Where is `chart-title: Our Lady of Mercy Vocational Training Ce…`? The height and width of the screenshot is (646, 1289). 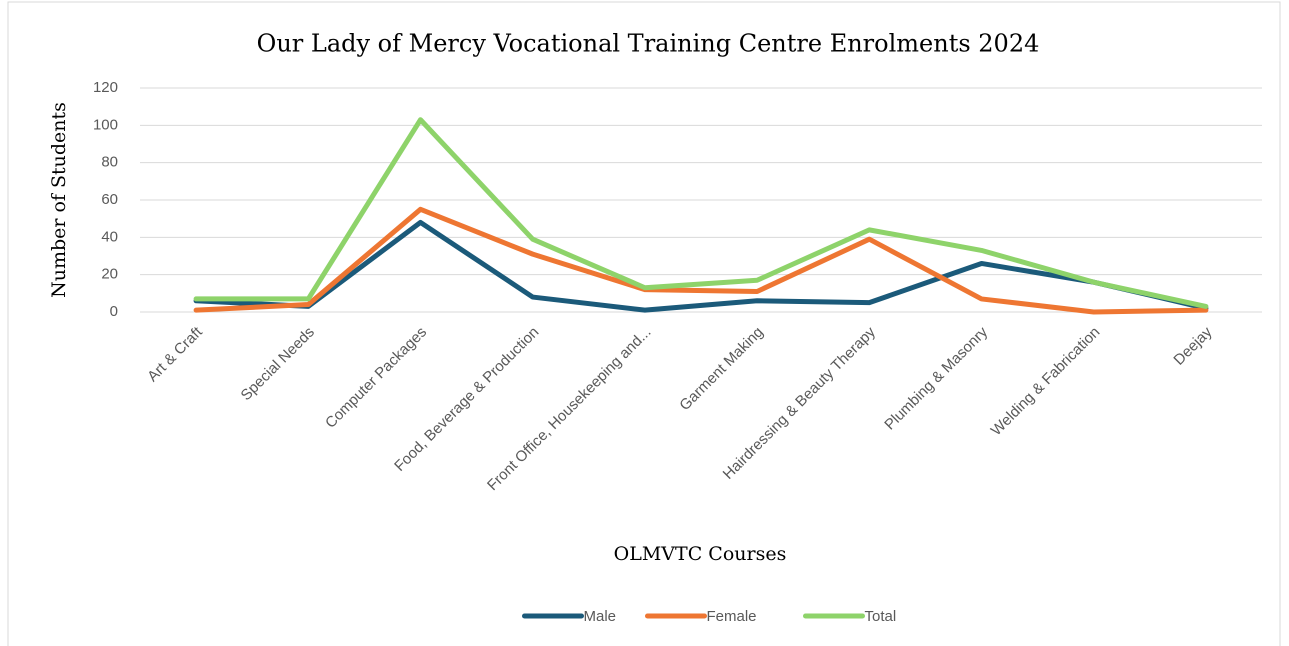
chart-title: Our Lady of Mercy Vocational Training Ce… is located at coordinates (648, 44).